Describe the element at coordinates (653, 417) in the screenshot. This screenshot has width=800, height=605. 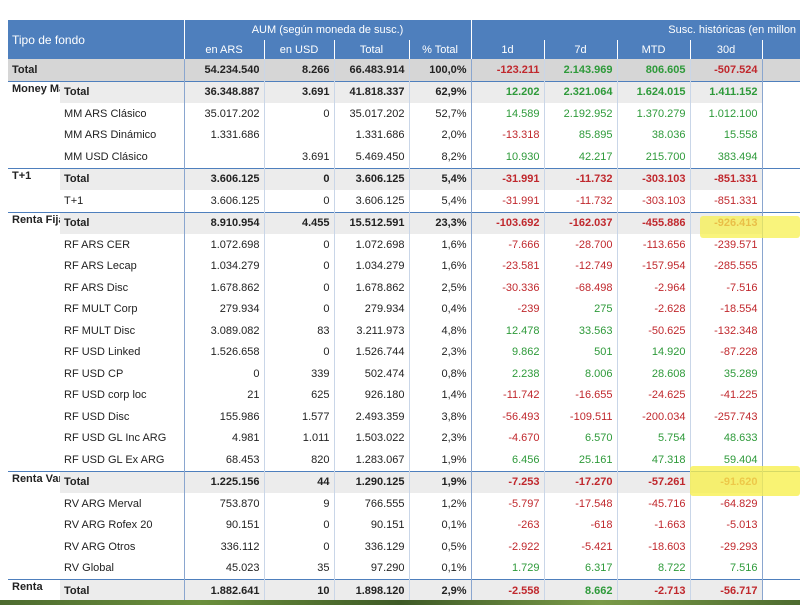
I see `cell-mtd: -200.034` at that location.